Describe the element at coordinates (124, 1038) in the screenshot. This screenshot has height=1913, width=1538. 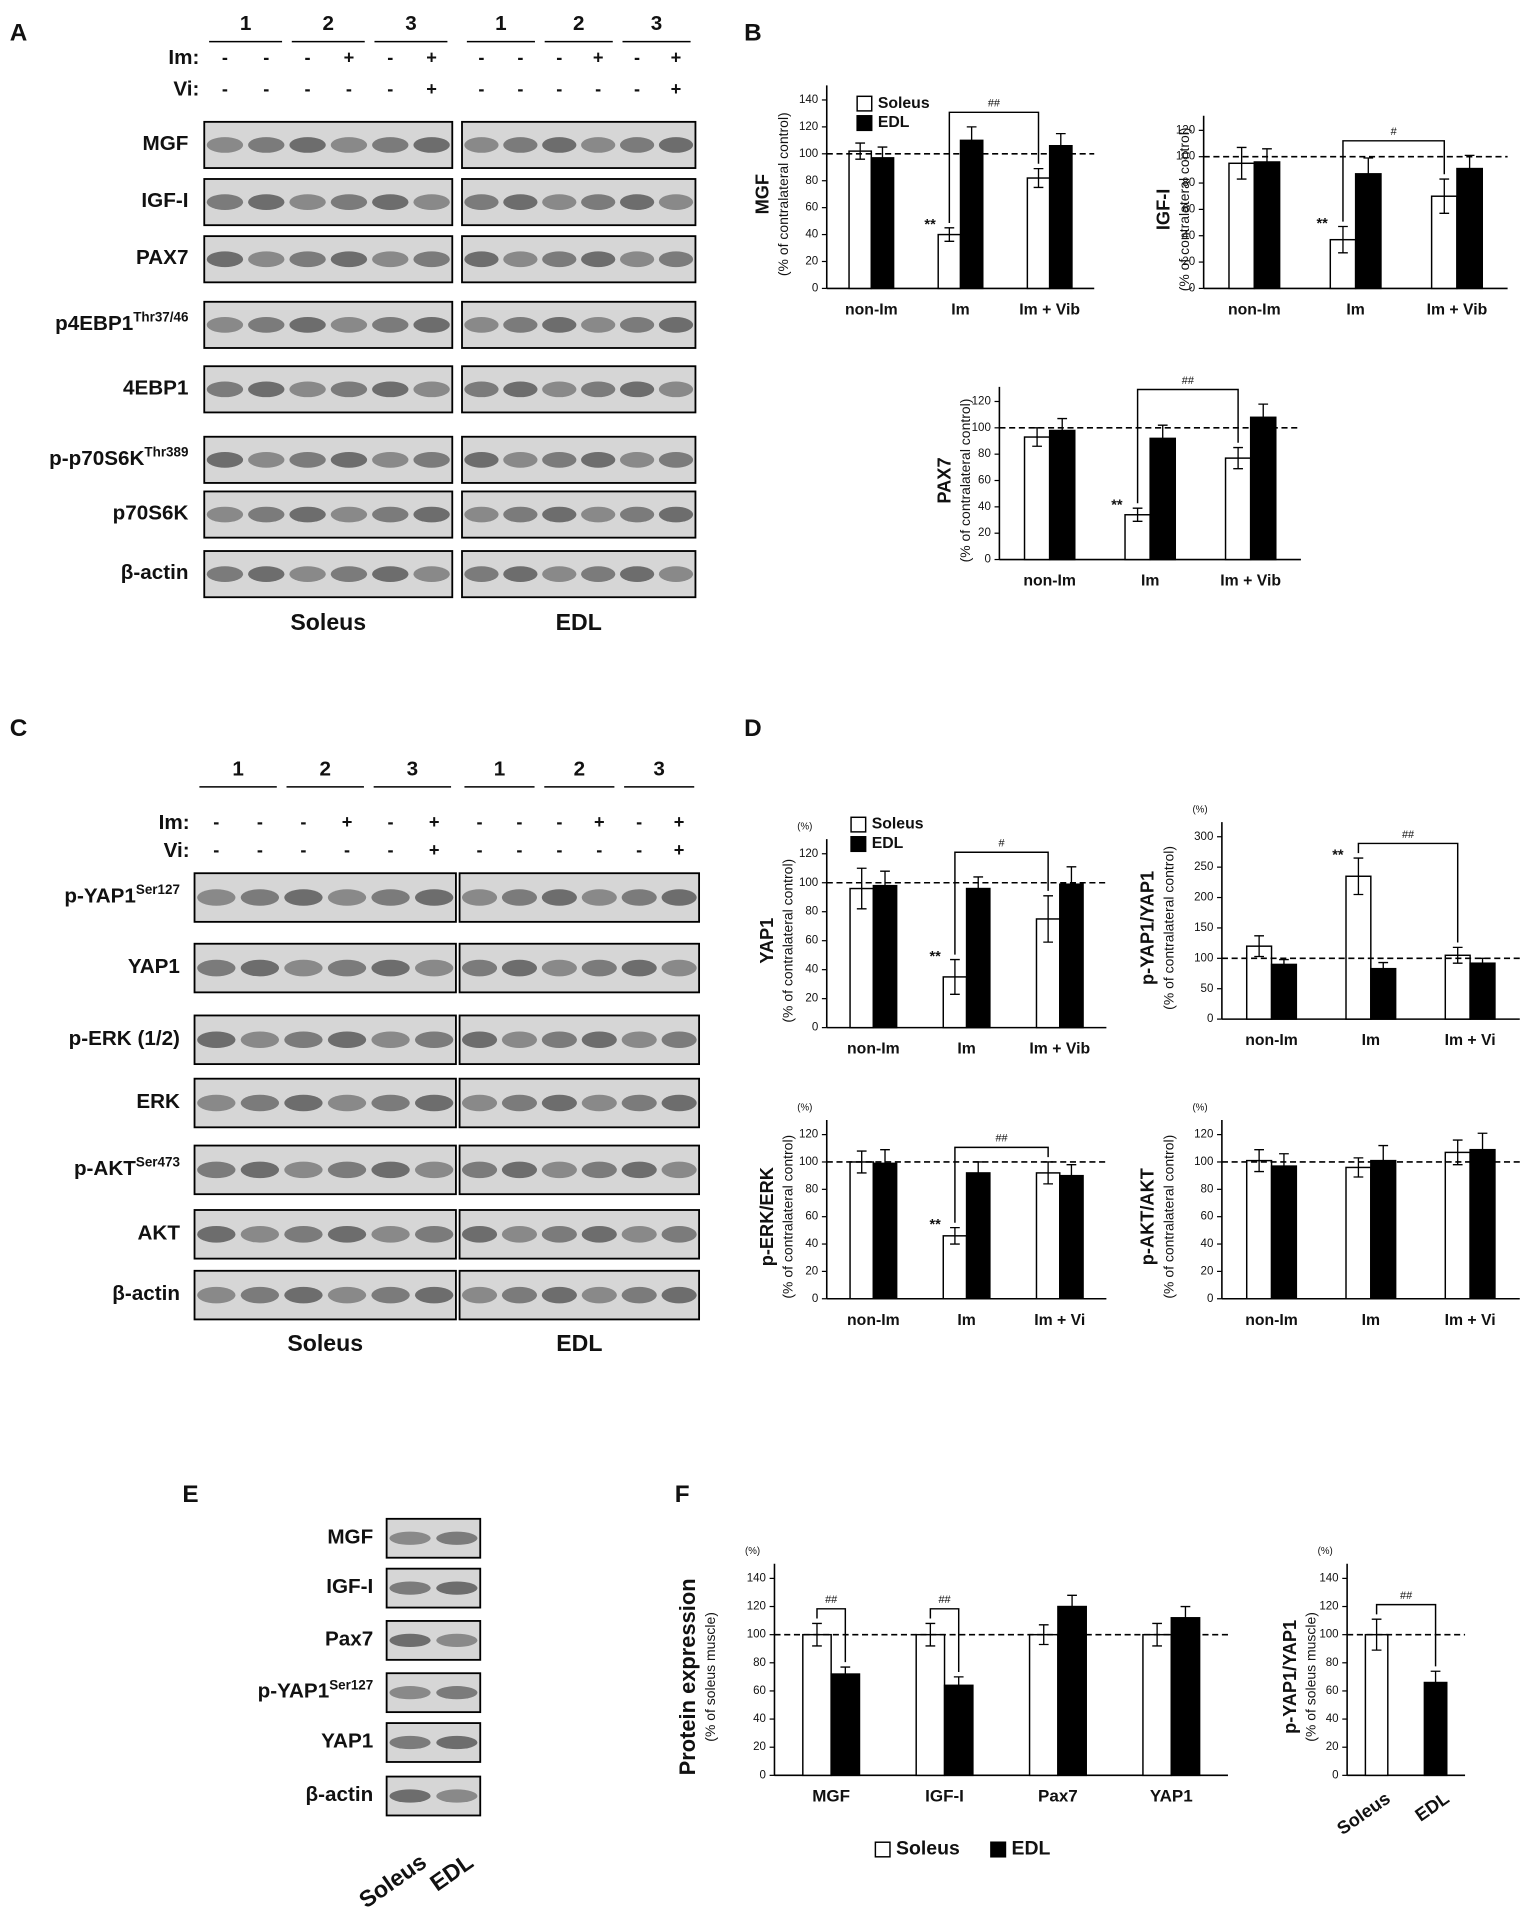
I see `blot-label: p-ERK (1/2)` at that location.